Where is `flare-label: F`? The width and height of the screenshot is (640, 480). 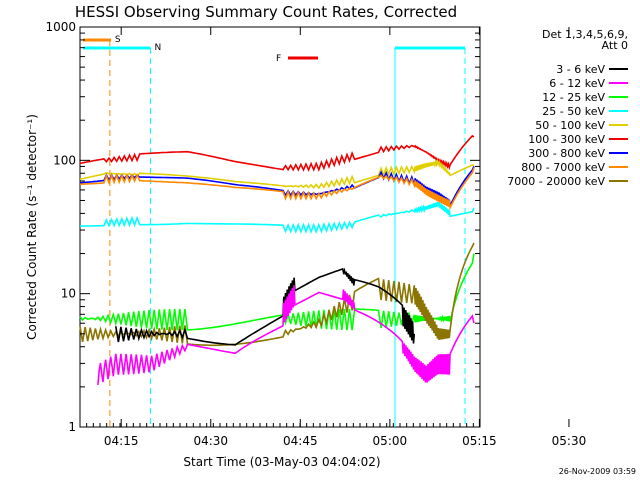 flare-label: F is located at coordinates (278, 59).